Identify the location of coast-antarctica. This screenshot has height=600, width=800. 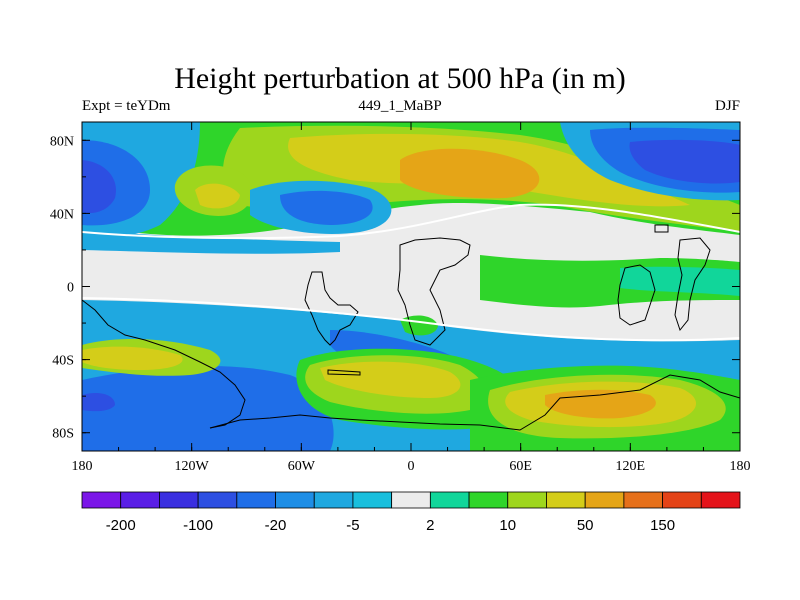
(474, 402).